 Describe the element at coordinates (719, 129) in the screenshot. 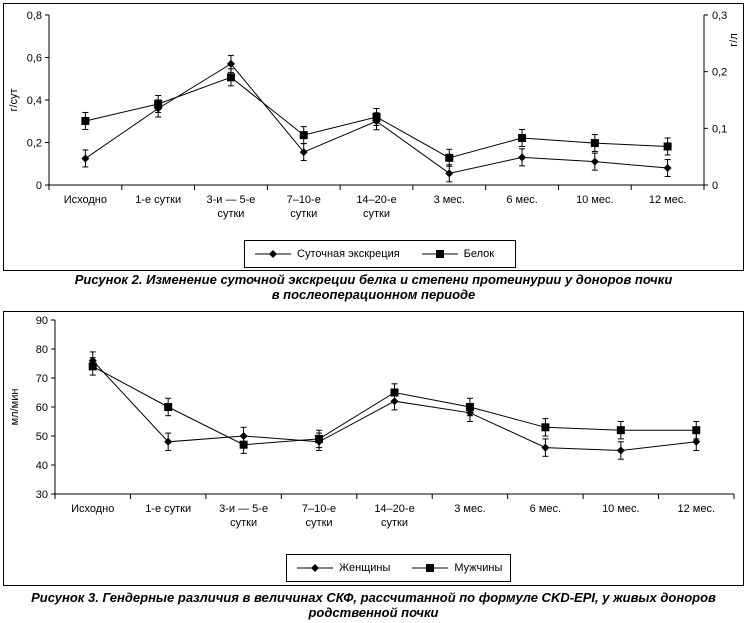

I see `y2-tick-label: 0,1` at that location.